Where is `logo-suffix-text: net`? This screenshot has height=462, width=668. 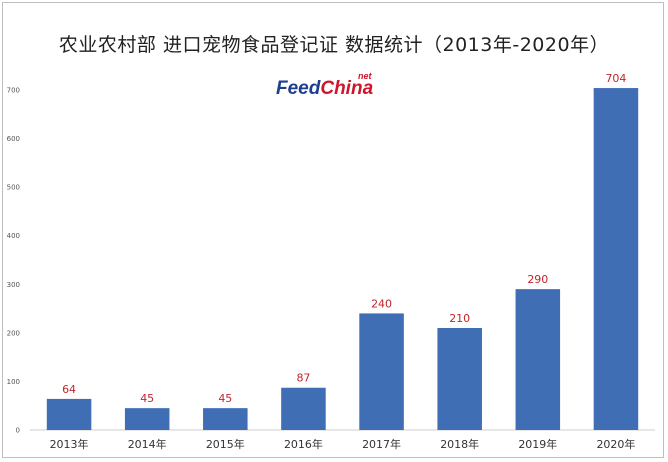
logo-suffix-text: net is located at coordinates (365, 76).